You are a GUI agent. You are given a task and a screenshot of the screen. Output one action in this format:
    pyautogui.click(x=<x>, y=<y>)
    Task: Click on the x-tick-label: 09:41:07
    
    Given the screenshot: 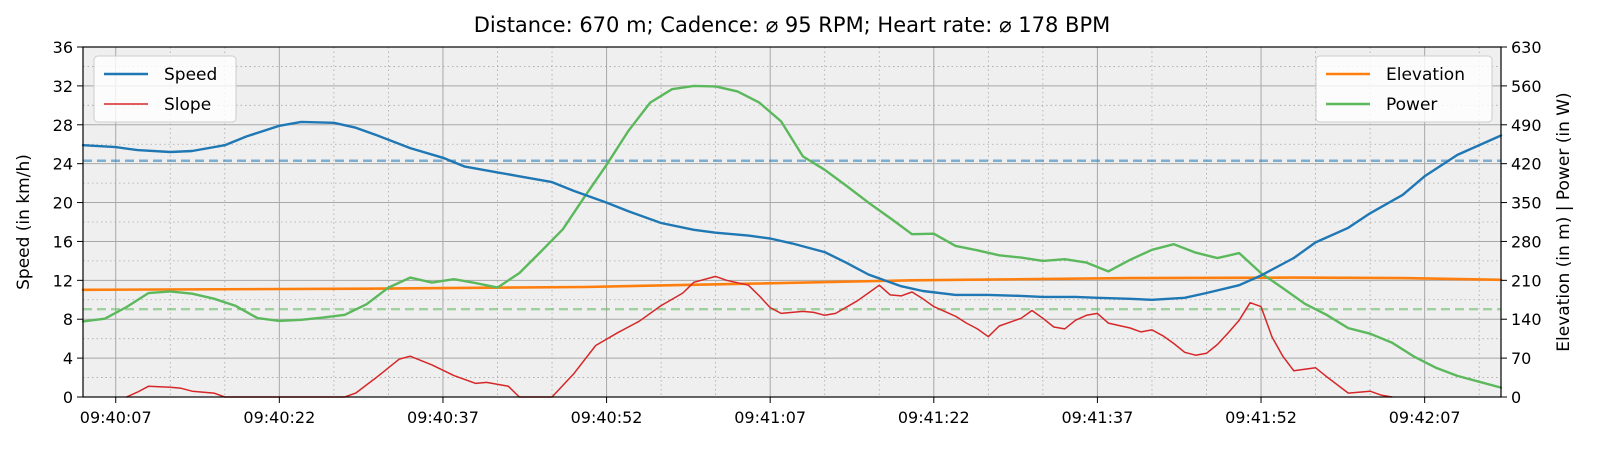 What is the action you would take?
    pyautogui.click(x=770, y=417)
    